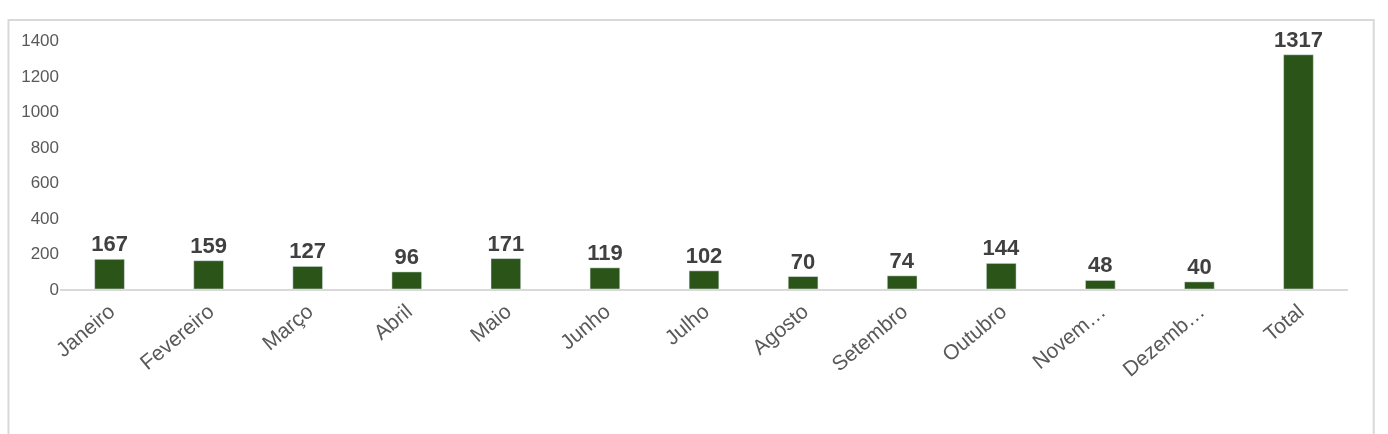  Describe the element at coordinates (308, 251) in the screenshot. I see `data-label: 127` at that location.